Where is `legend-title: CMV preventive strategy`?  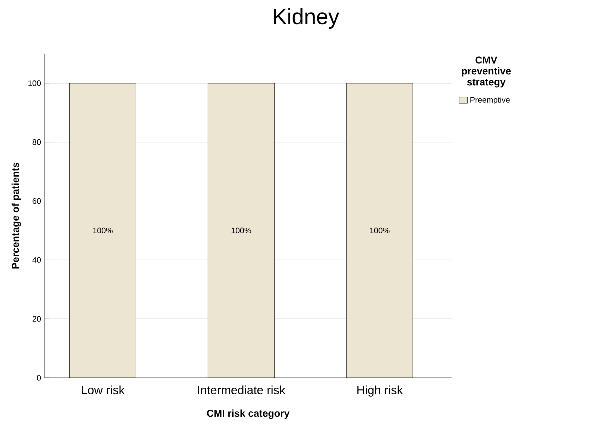
legend-title: CMV preventive strategy is located at coordinates (487, 72).